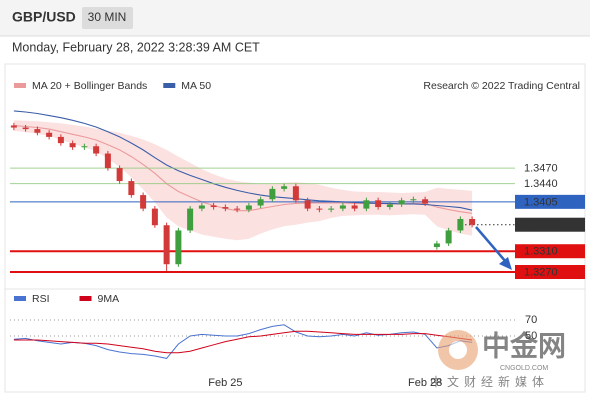 The height and width of the screenshot is (400, 590). What do you see at coordinates (531, 336) in the screenshot?
I see `y-tick-label: 50` at bounding box center [531, 336].